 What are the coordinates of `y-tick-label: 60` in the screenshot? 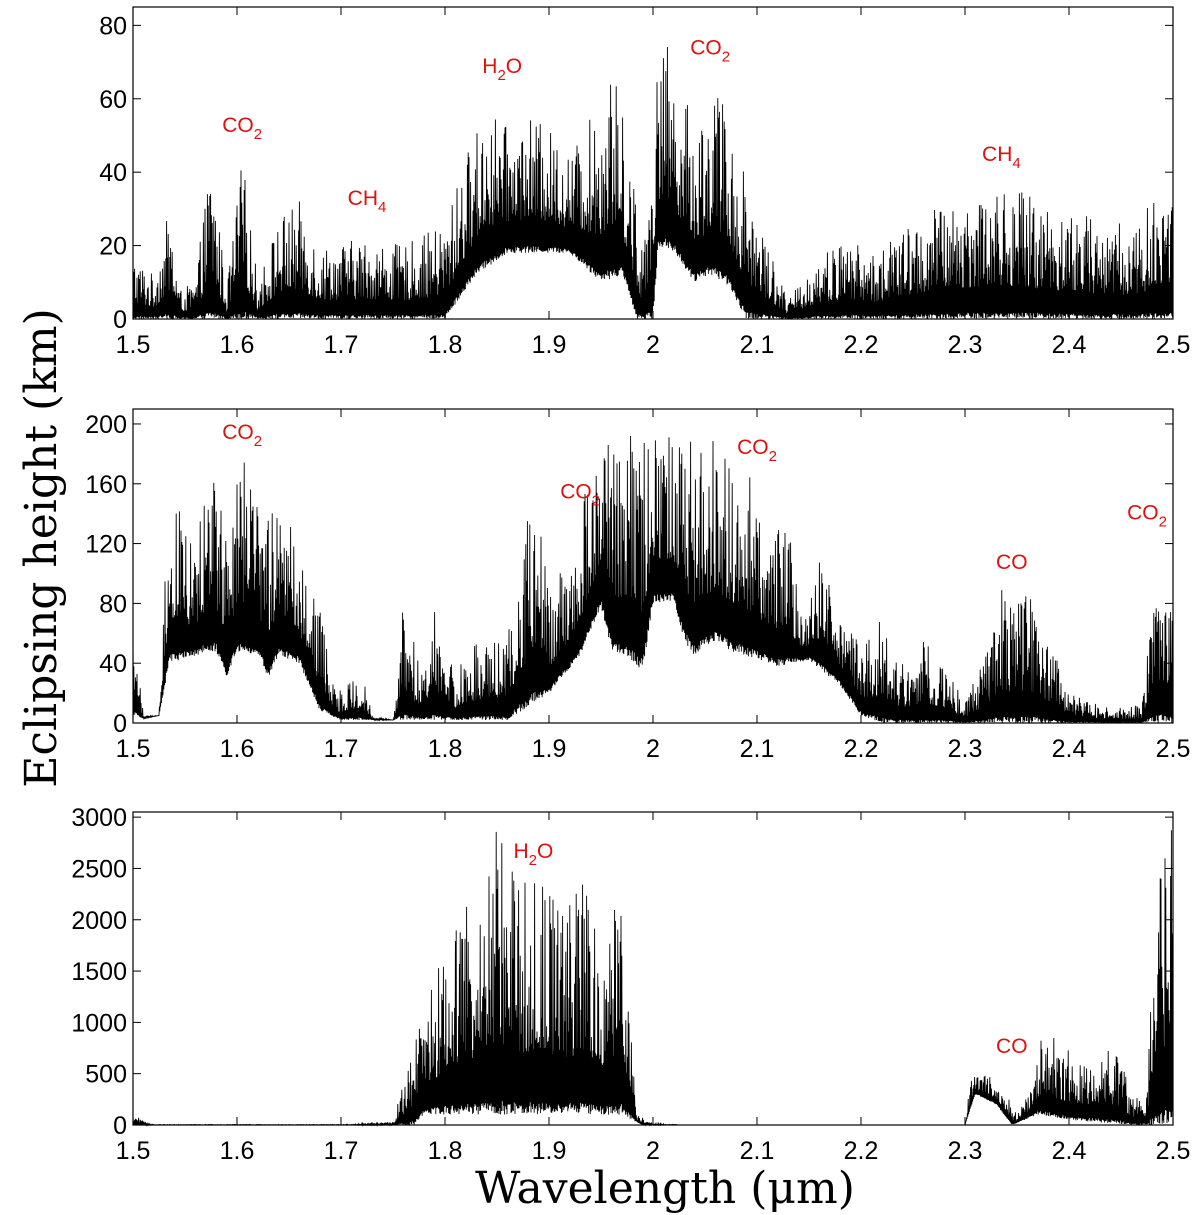 It's located at (113, 100).